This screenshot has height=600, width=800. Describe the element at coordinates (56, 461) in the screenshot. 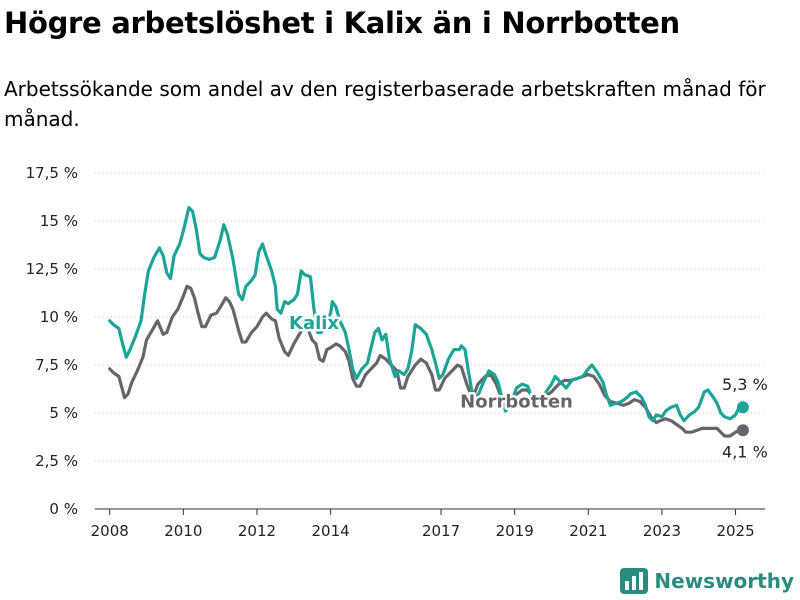

I see `y-tick-label: 2,5 %` at that location.